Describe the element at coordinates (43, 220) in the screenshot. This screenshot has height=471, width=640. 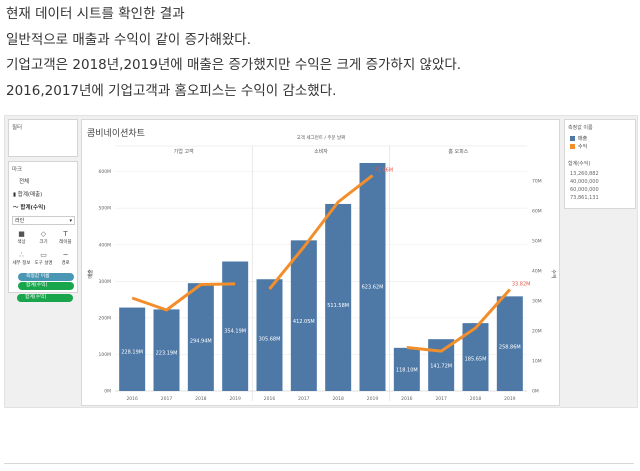
I see `mark-type-dropdown: 라인 ▾` at that location.